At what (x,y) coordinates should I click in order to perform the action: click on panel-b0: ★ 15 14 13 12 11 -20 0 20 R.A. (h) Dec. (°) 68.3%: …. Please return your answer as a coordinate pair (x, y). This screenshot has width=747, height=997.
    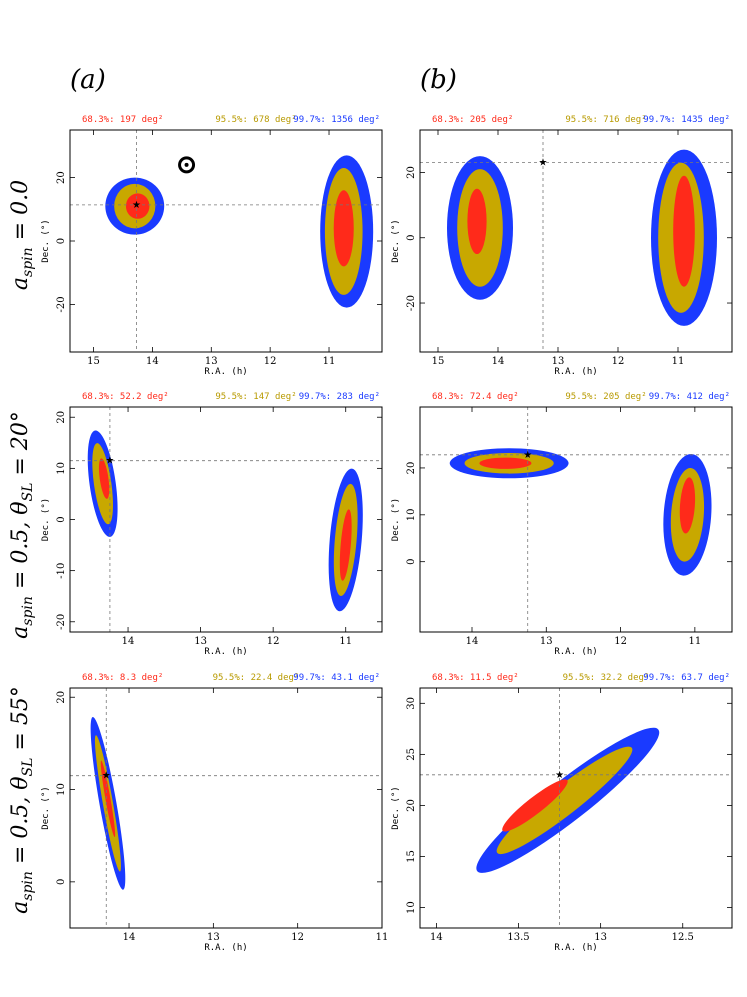
    Looking at the image, I should click on (562, 246).